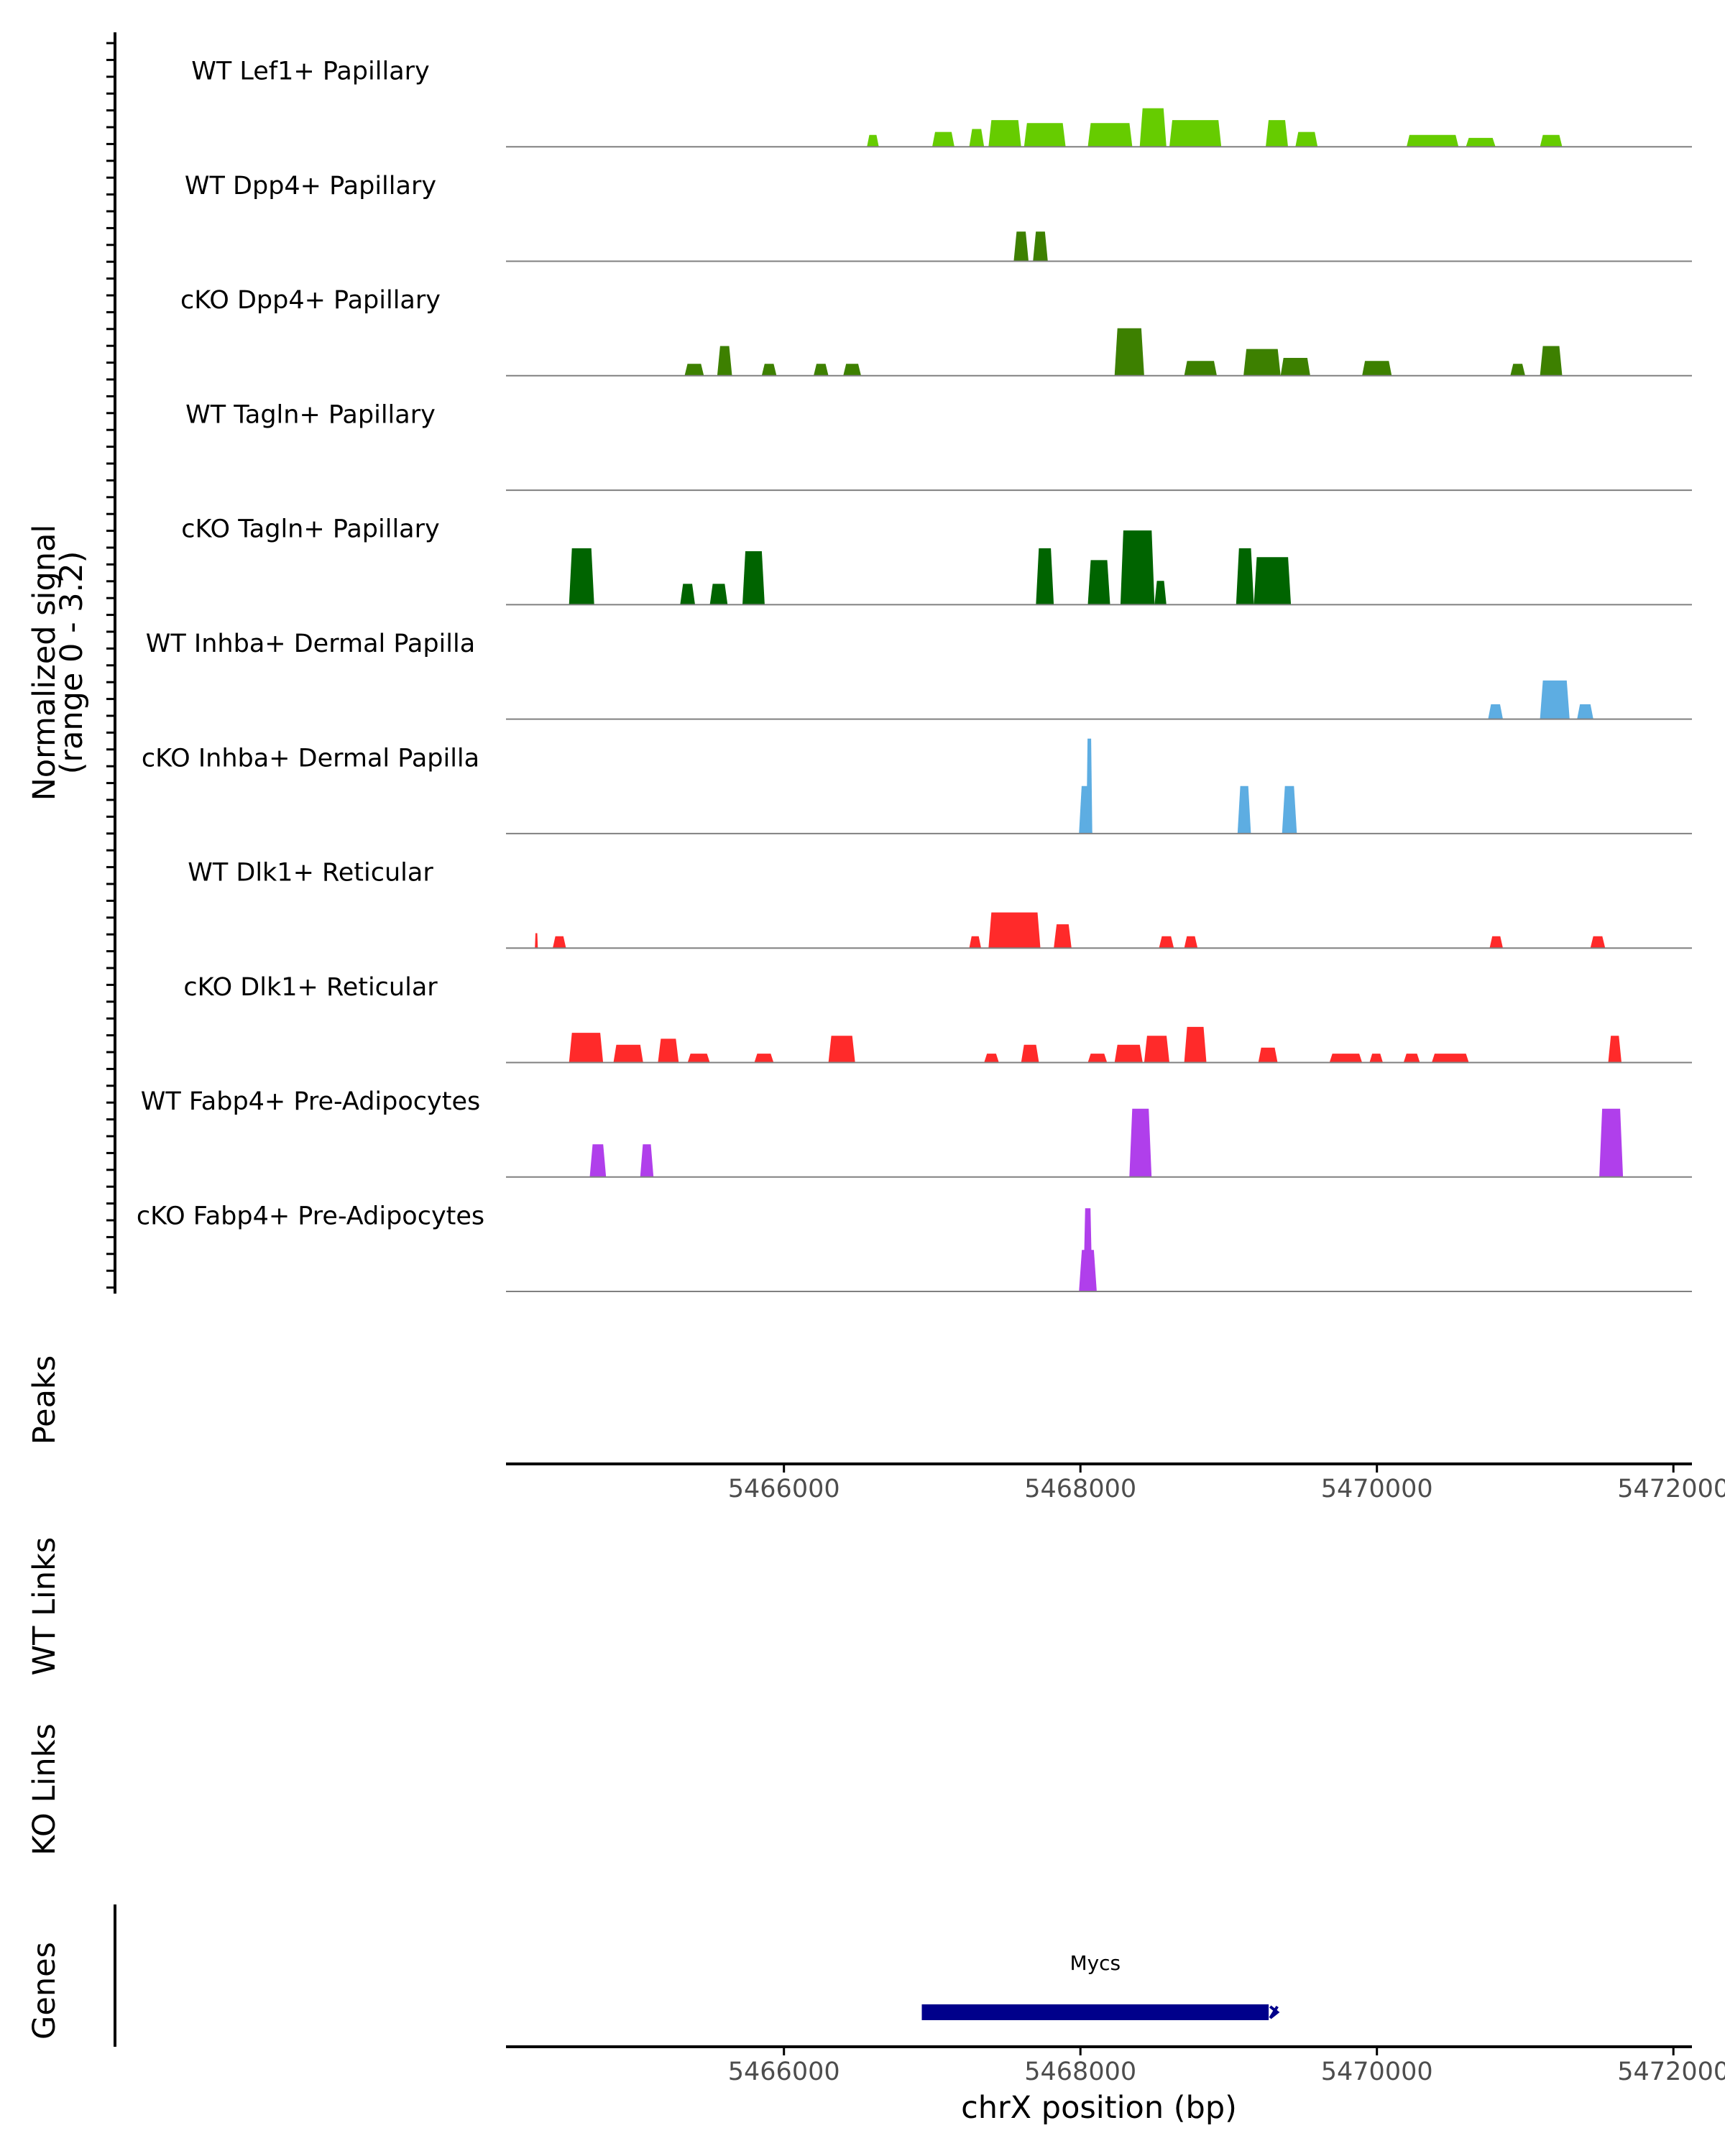  What do you see at coordinates (45, 1991) in the screenshot?
I see `genes-panel-label: Genes` at bounding box center [45, 1991].